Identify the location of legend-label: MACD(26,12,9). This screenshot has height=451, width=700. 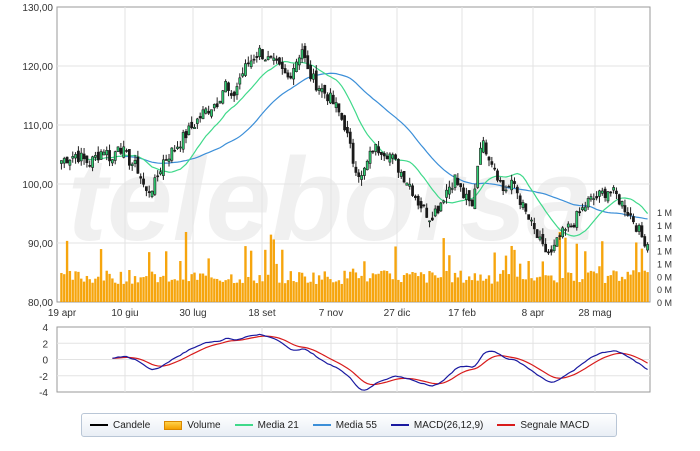
(448, 425).